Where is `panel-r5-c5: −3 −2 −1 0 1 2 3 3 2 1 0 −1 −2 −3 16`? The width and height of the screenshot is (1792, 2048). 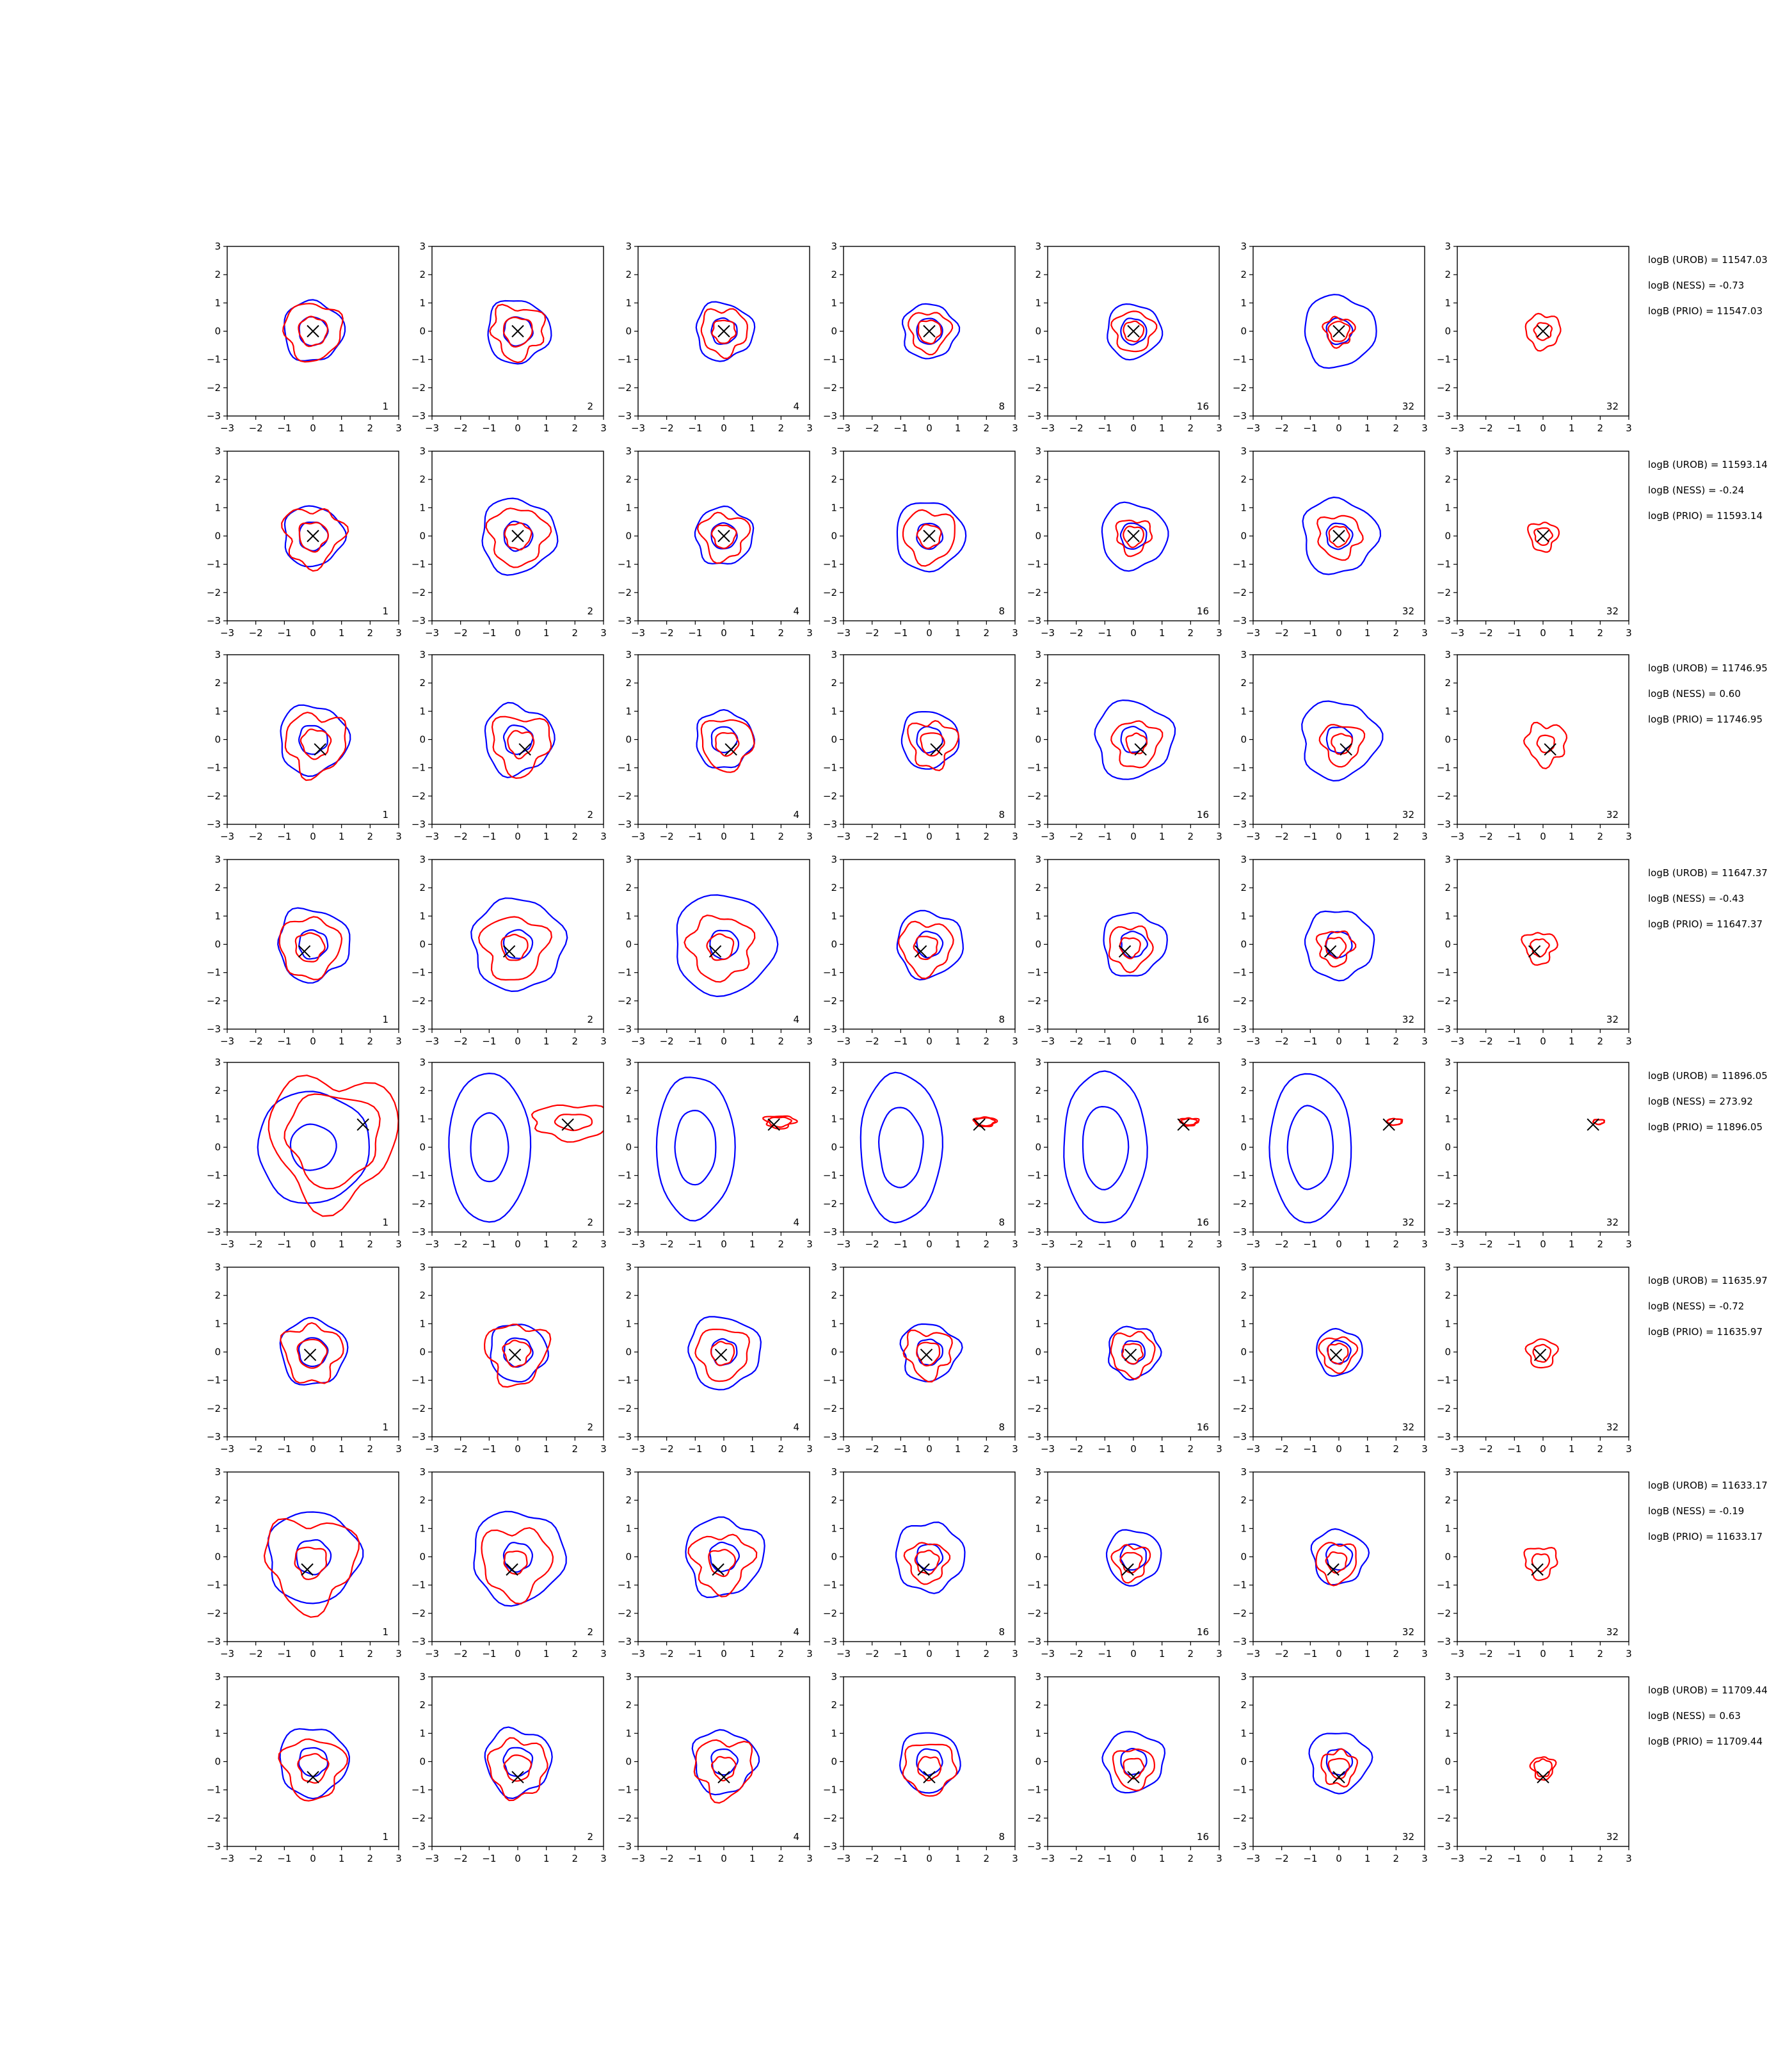 panel-r5-c5: −3 −2 −1 0 1 2 3 3 2 1 0 −1 −2 −3 16 is located at coordinates (1124, 1153).